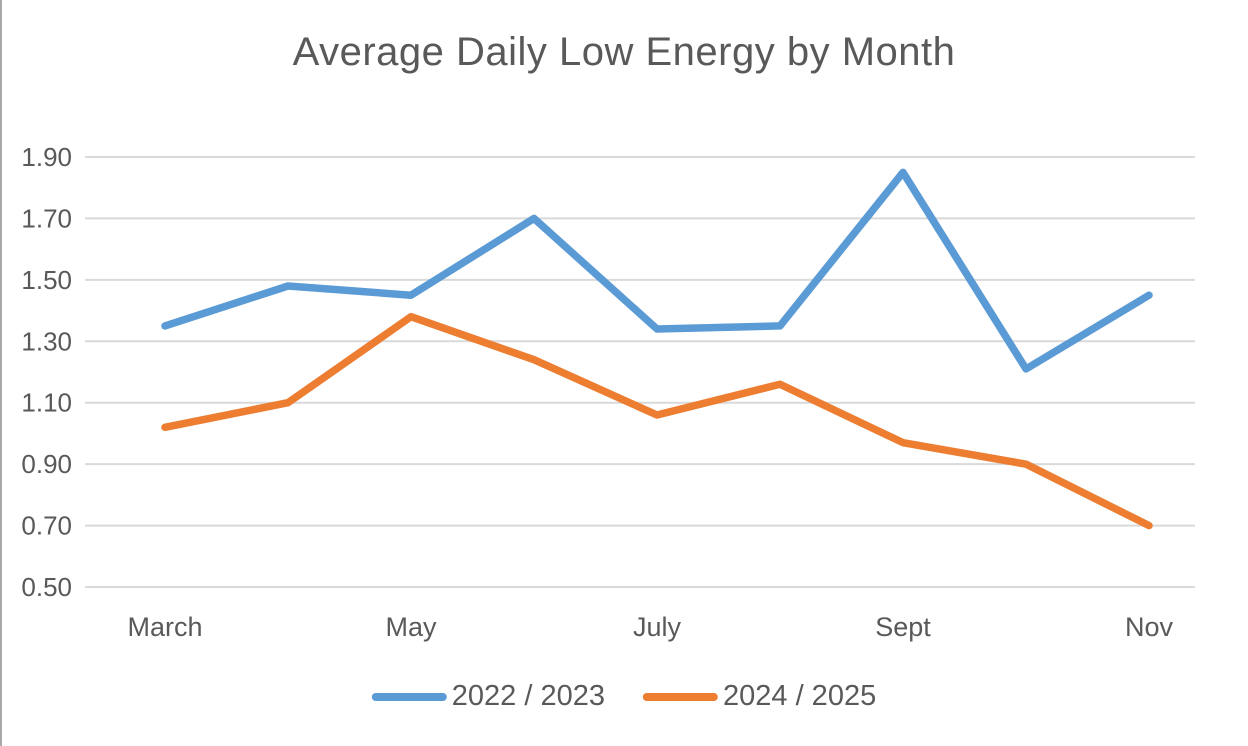 This screenshot has width=1248, height=746. I want to click on x-axis-label: Nov, so click(1149, 627).